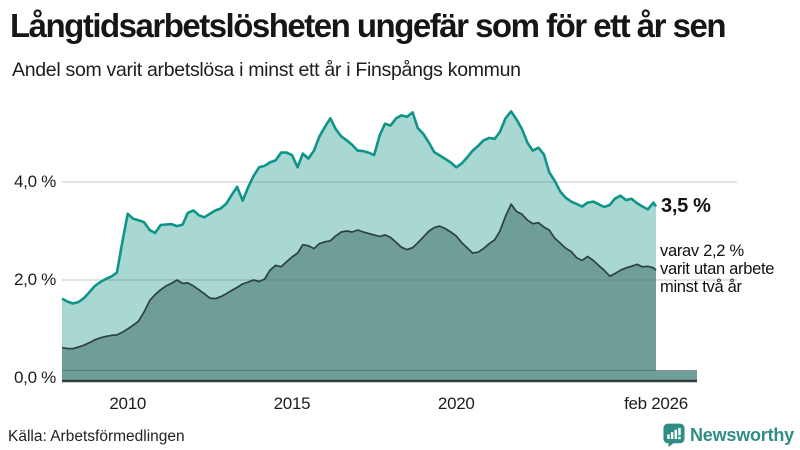  I want to click on x-axis-tick-label: 2015, so click(292, 403).